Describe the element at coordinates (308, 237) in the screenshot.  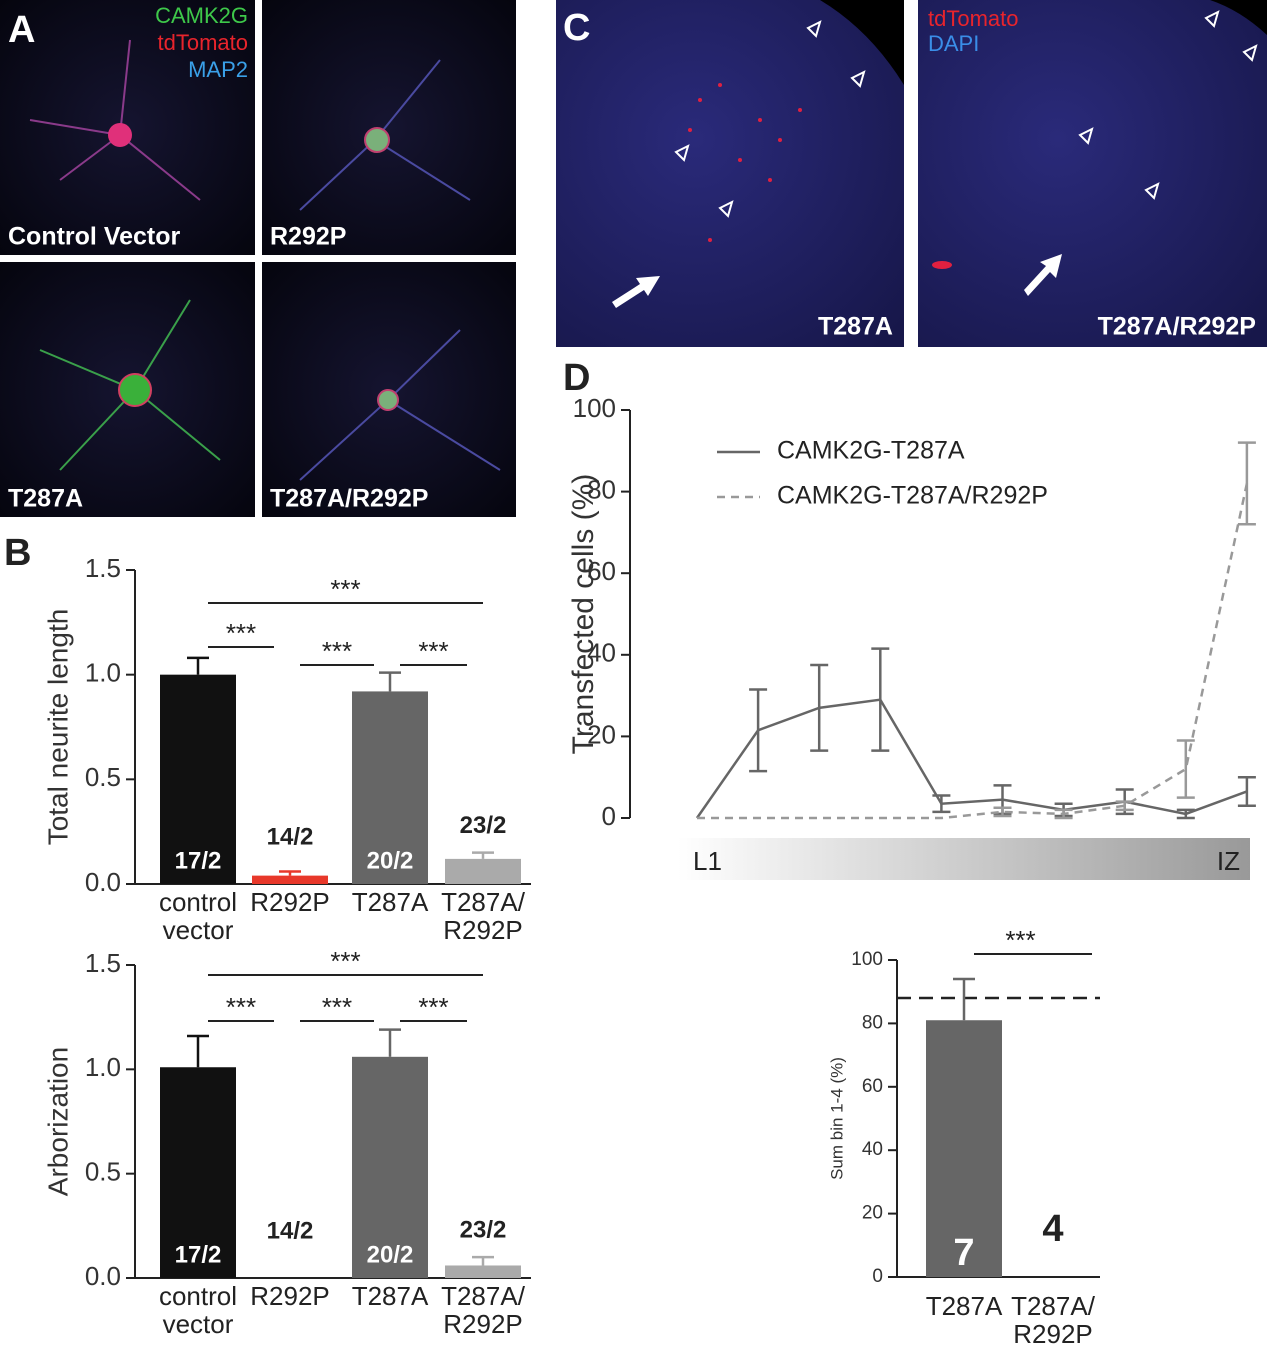
I see `tile-label: R292P` at that location.